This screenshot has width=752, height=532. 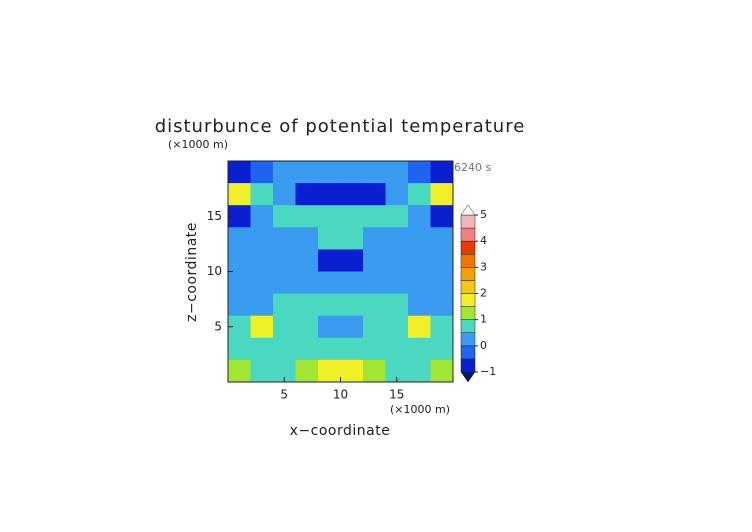 I want to click on annotation: 6240 s, so click(x=472, y=167).